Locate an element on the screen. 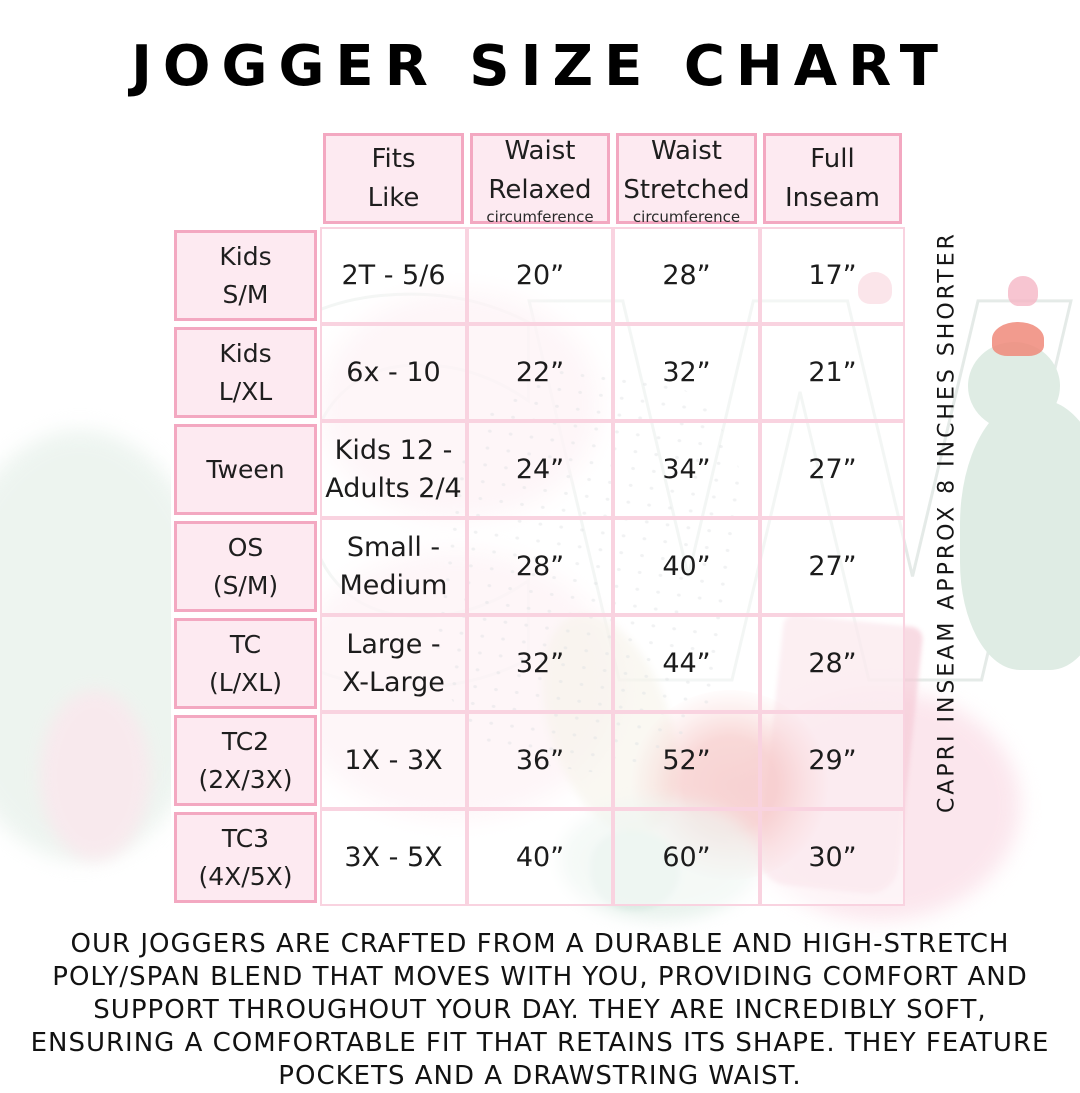 Image resolution: width=1080 pixels, height=1093 pixels. row-label-cell: OS (S/M) is located at coordinates (245, 566).